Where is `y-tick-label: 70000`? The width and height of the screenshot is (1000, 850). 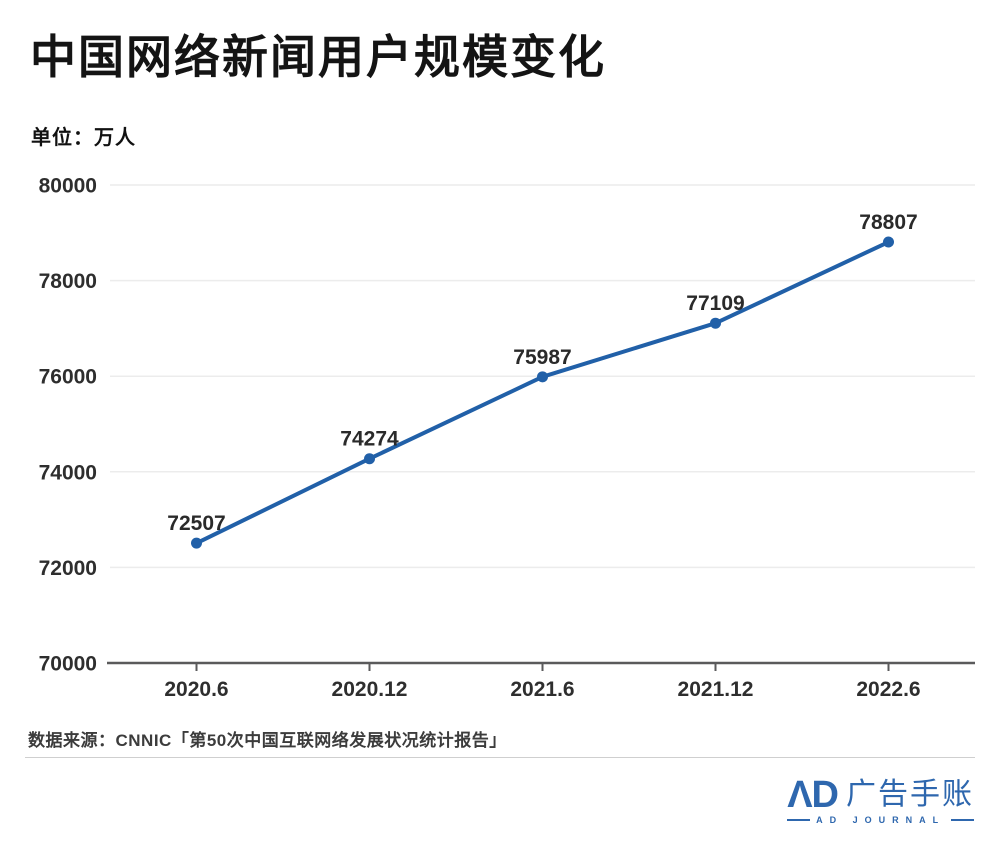 y-tick-label: 70000 is located at coordinates (68, 664).